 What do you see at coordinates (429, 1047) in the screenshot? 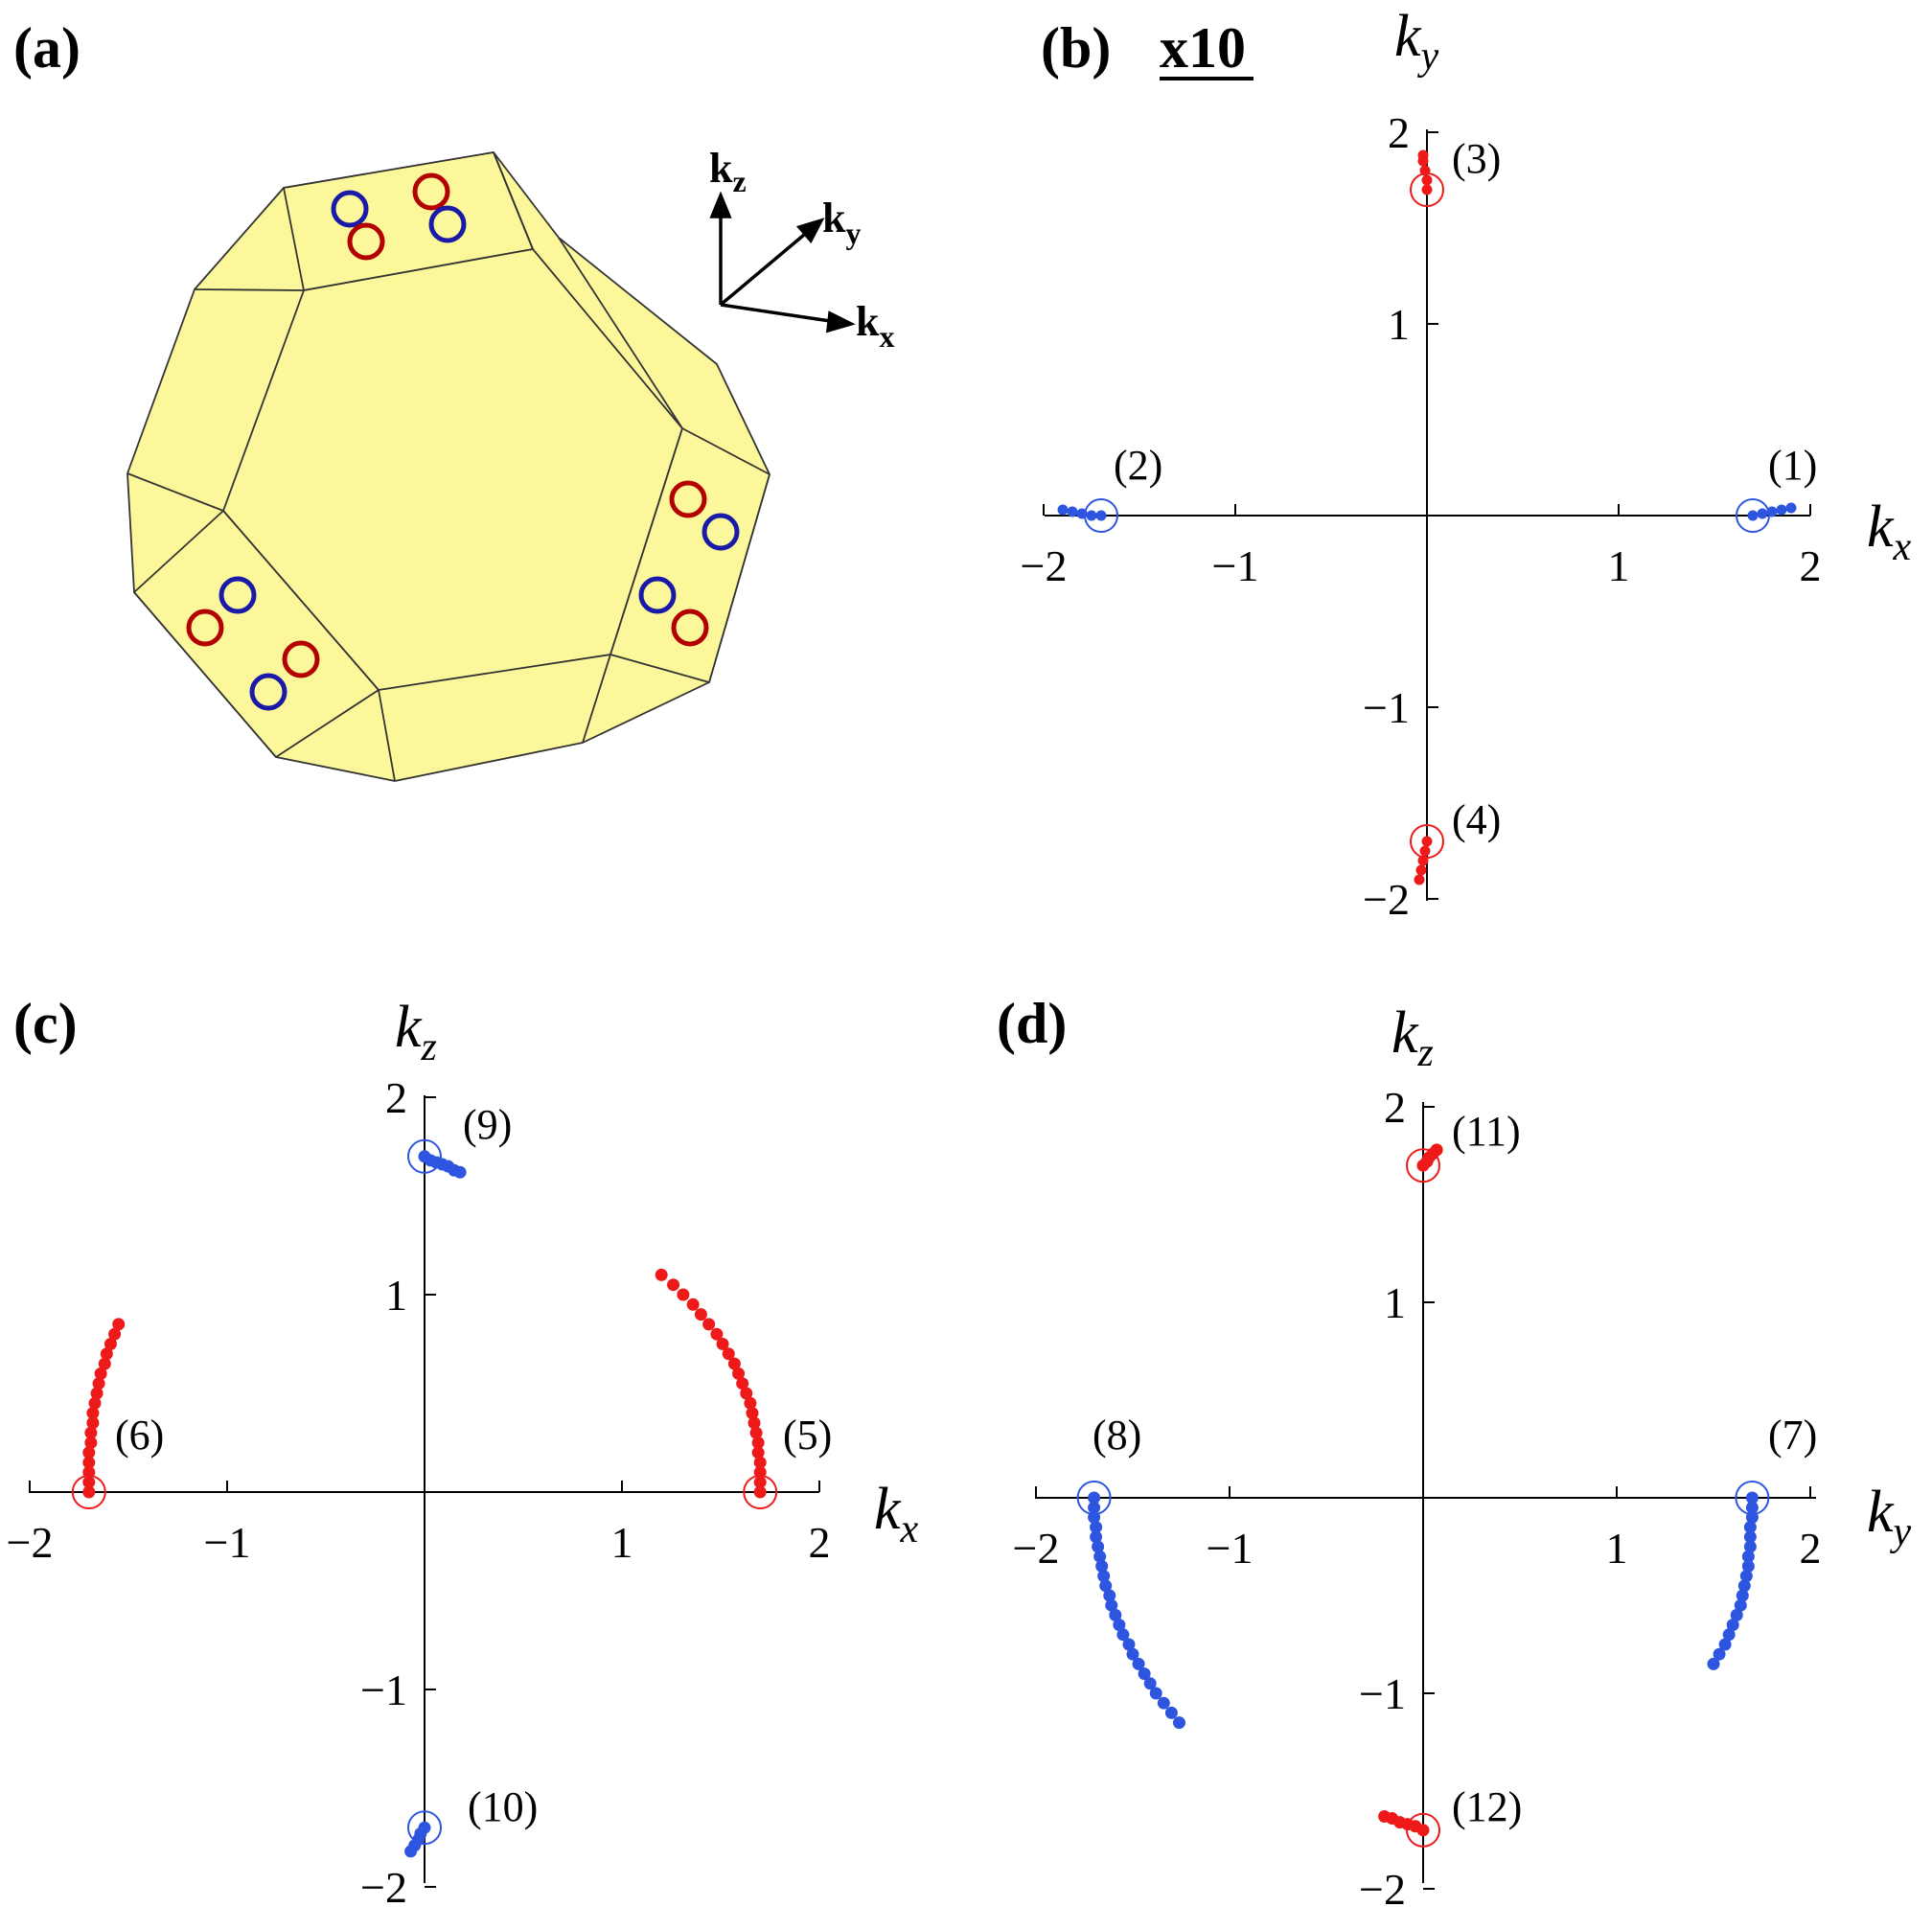
I see `y-axis-label-sub: z` at bounding box center [429, 1047].